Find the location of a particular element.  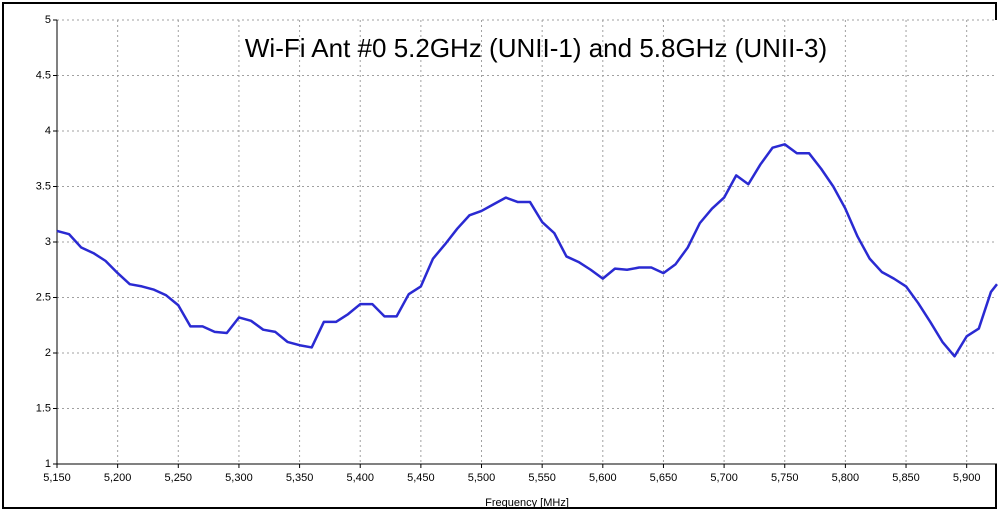

x-tick-label: 5,550 is located at coordinates (542, 478).